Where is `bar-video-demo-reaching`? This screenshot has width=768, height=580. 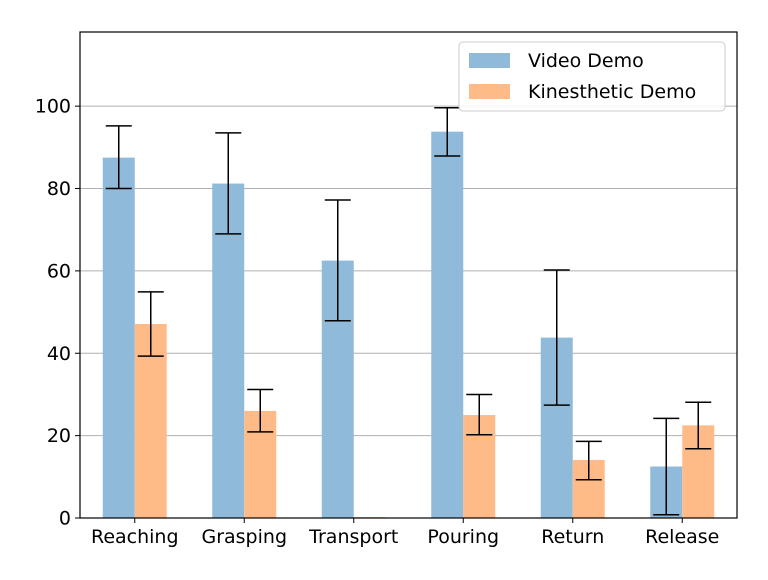 bar-video-demo-reaching is located at coordinates (118, 337).